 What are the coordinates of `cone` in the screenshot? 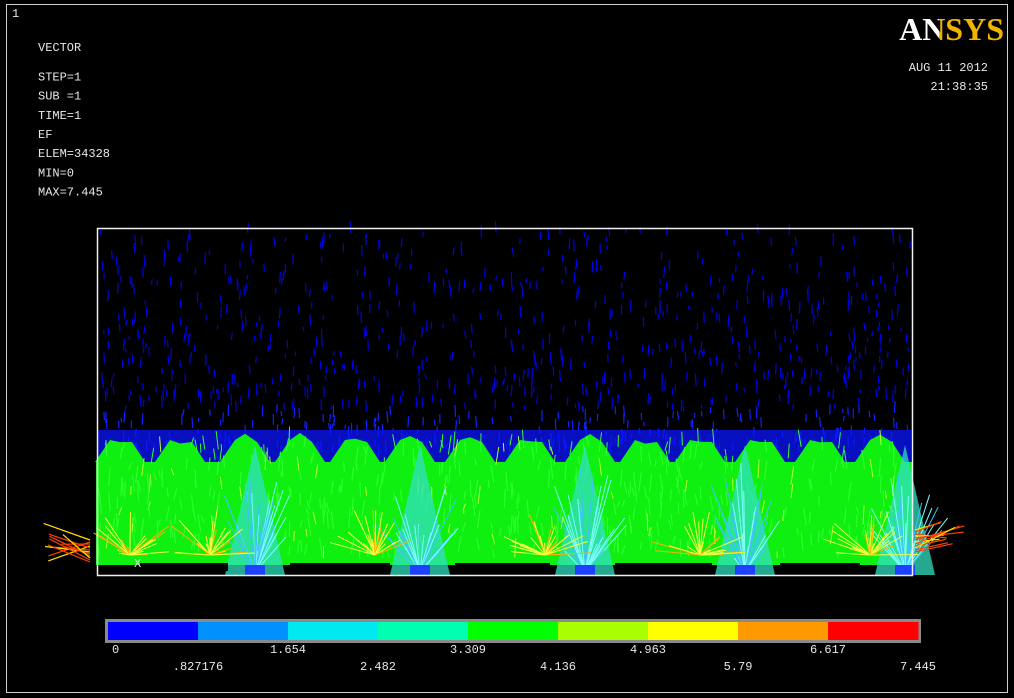 It's located at (255, 510).